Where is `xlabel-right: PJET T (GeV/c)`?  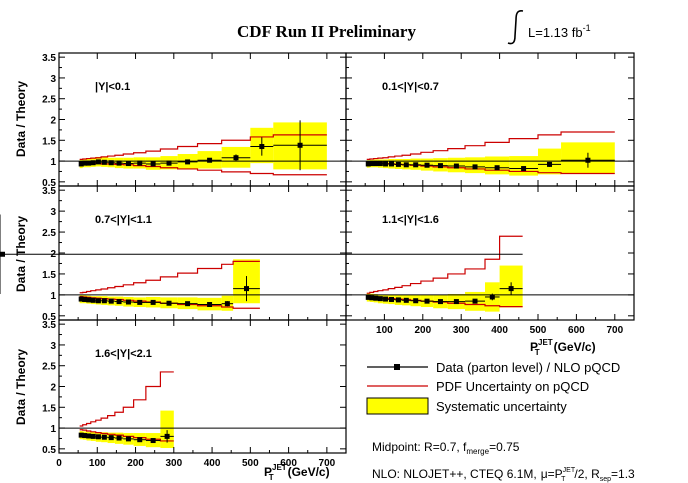 xlabel-right: PJET T (GeV/c) is located at coordinates (563, 347).